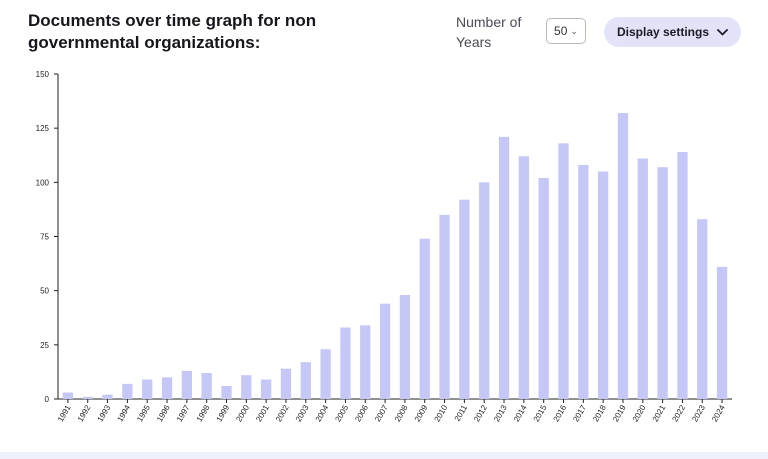 The height and width of the screenshot is (459, 768). What do you see at coordinates (659, 413) in the screenshot?
I see `x-tick-label: 2021` at bounding box center [659, 413].